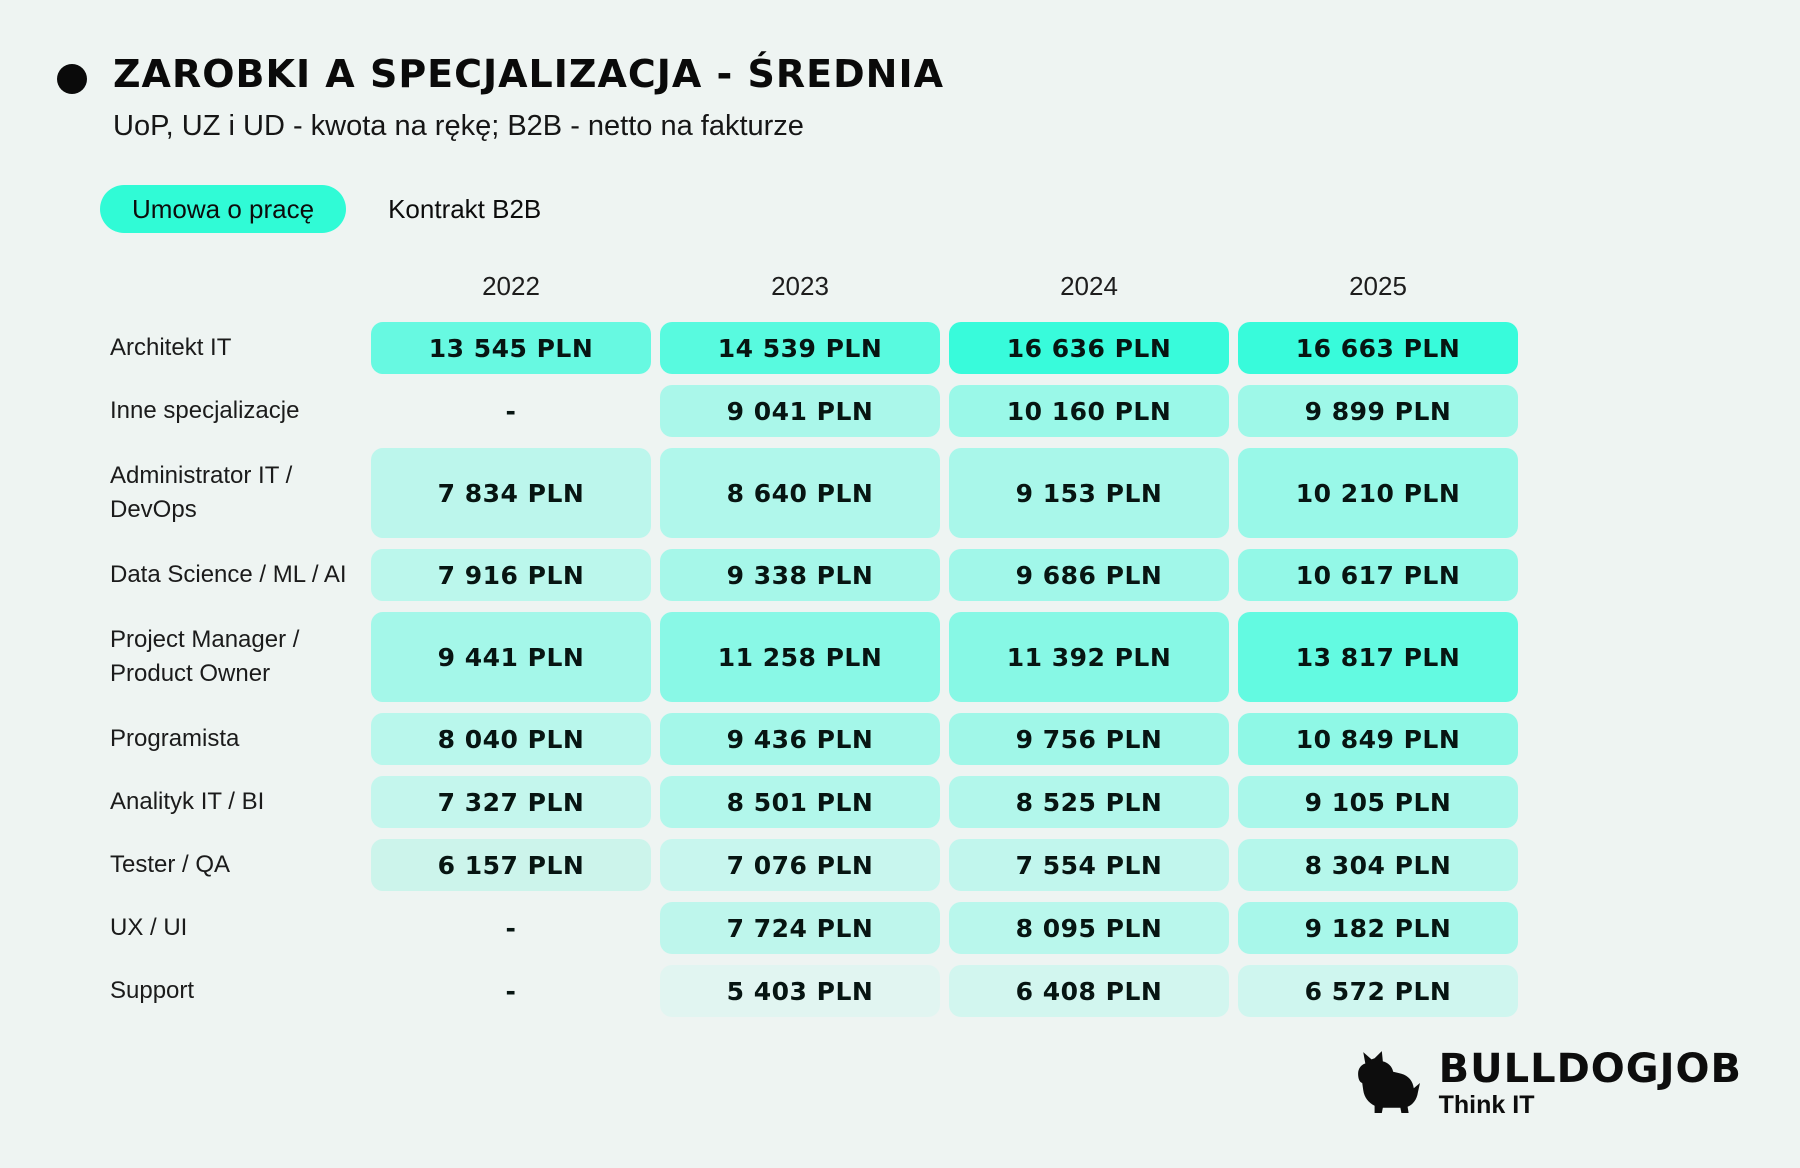  I want to click on value-cell: 10 210 PLN, so click(1378, 493).